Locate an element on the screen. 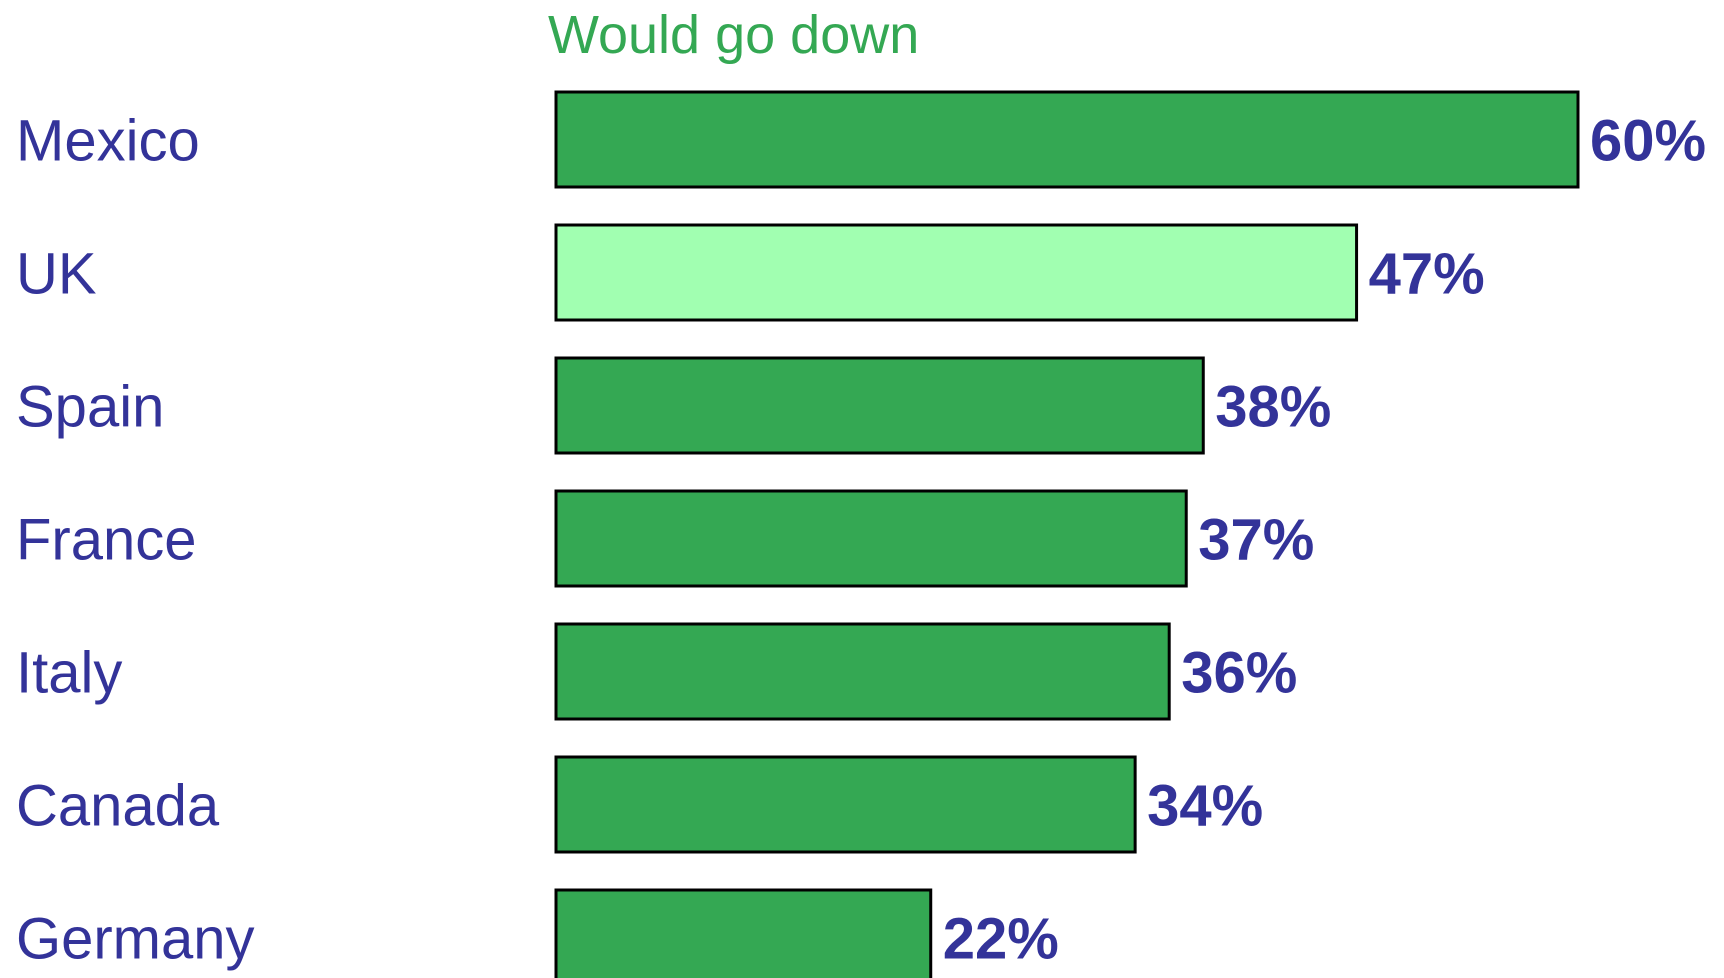 This screenshot has height=978, width=1724. bar-row: France 37% is located at coordinates (665, 538).